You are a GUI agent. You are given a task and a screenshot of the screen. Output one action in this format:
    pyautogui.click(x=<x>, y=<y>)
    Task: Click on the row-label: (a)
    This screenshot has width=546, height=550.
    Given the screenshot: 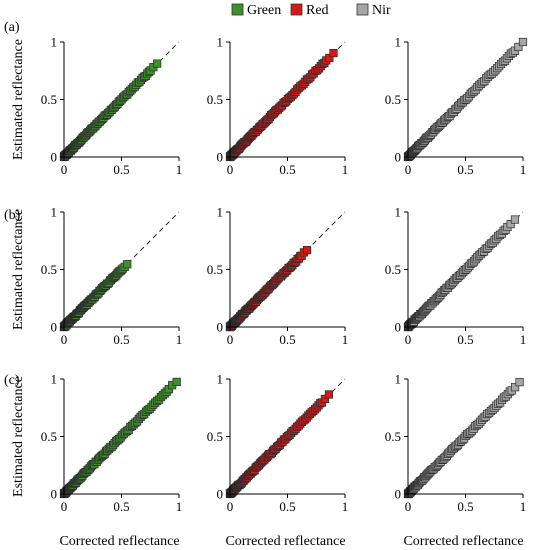 What is the action you would take?
    pyautogui.click(x=12, y=27)
    